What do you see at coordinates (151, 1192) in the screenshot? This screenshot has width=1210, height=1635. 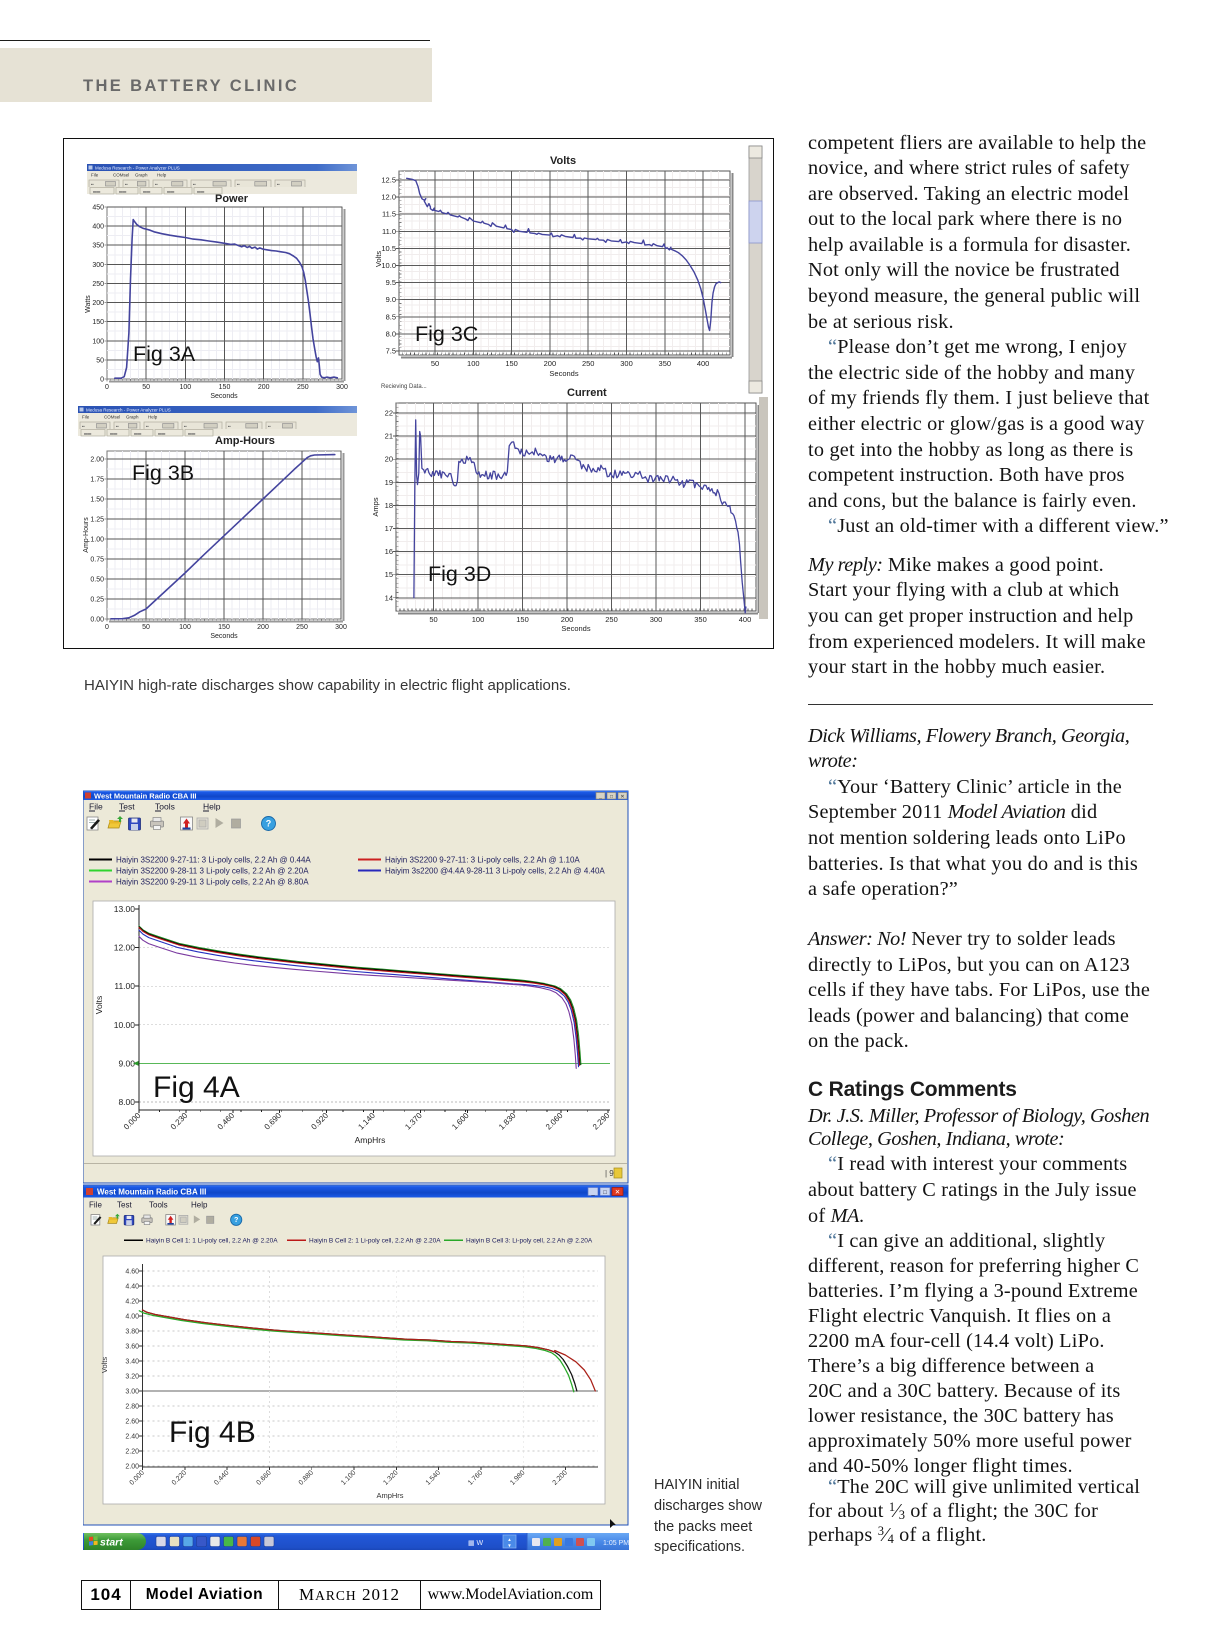 I see `svg-text: West Mountain Radio CBA III` at bounding box center [151, 1192].